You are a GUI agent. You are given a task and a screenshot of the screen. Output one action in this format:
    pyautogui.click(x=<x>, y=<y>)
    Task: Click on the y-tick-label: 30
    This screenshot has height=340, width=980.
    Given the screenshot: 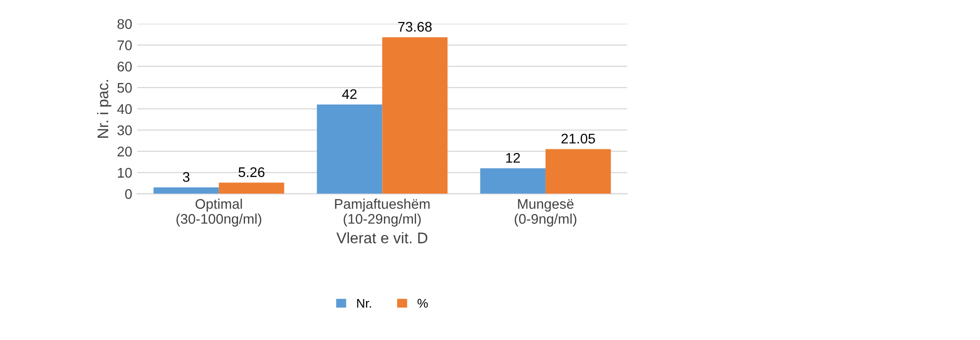 What is the action you would take?
    pyautogui.click(x=124, y=130)
    